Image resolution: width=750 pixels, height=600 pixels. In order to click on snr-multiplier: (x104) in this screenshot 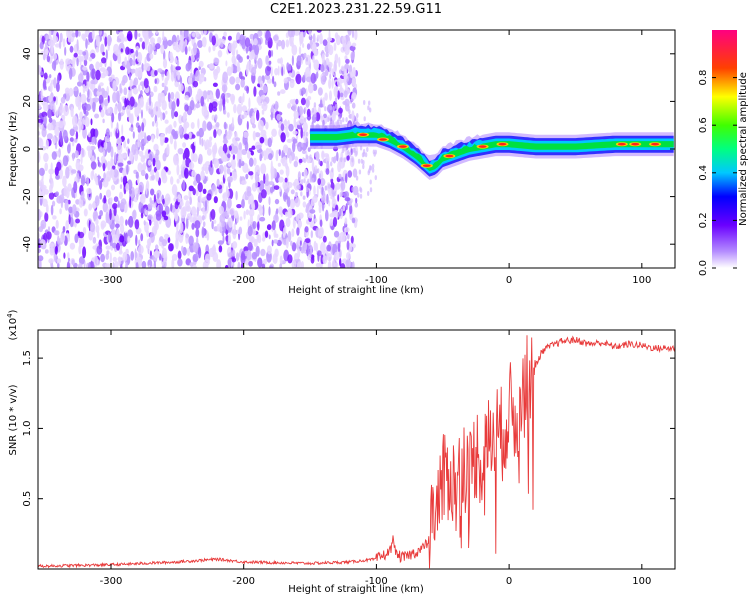, I will do `click(12, 324)`.